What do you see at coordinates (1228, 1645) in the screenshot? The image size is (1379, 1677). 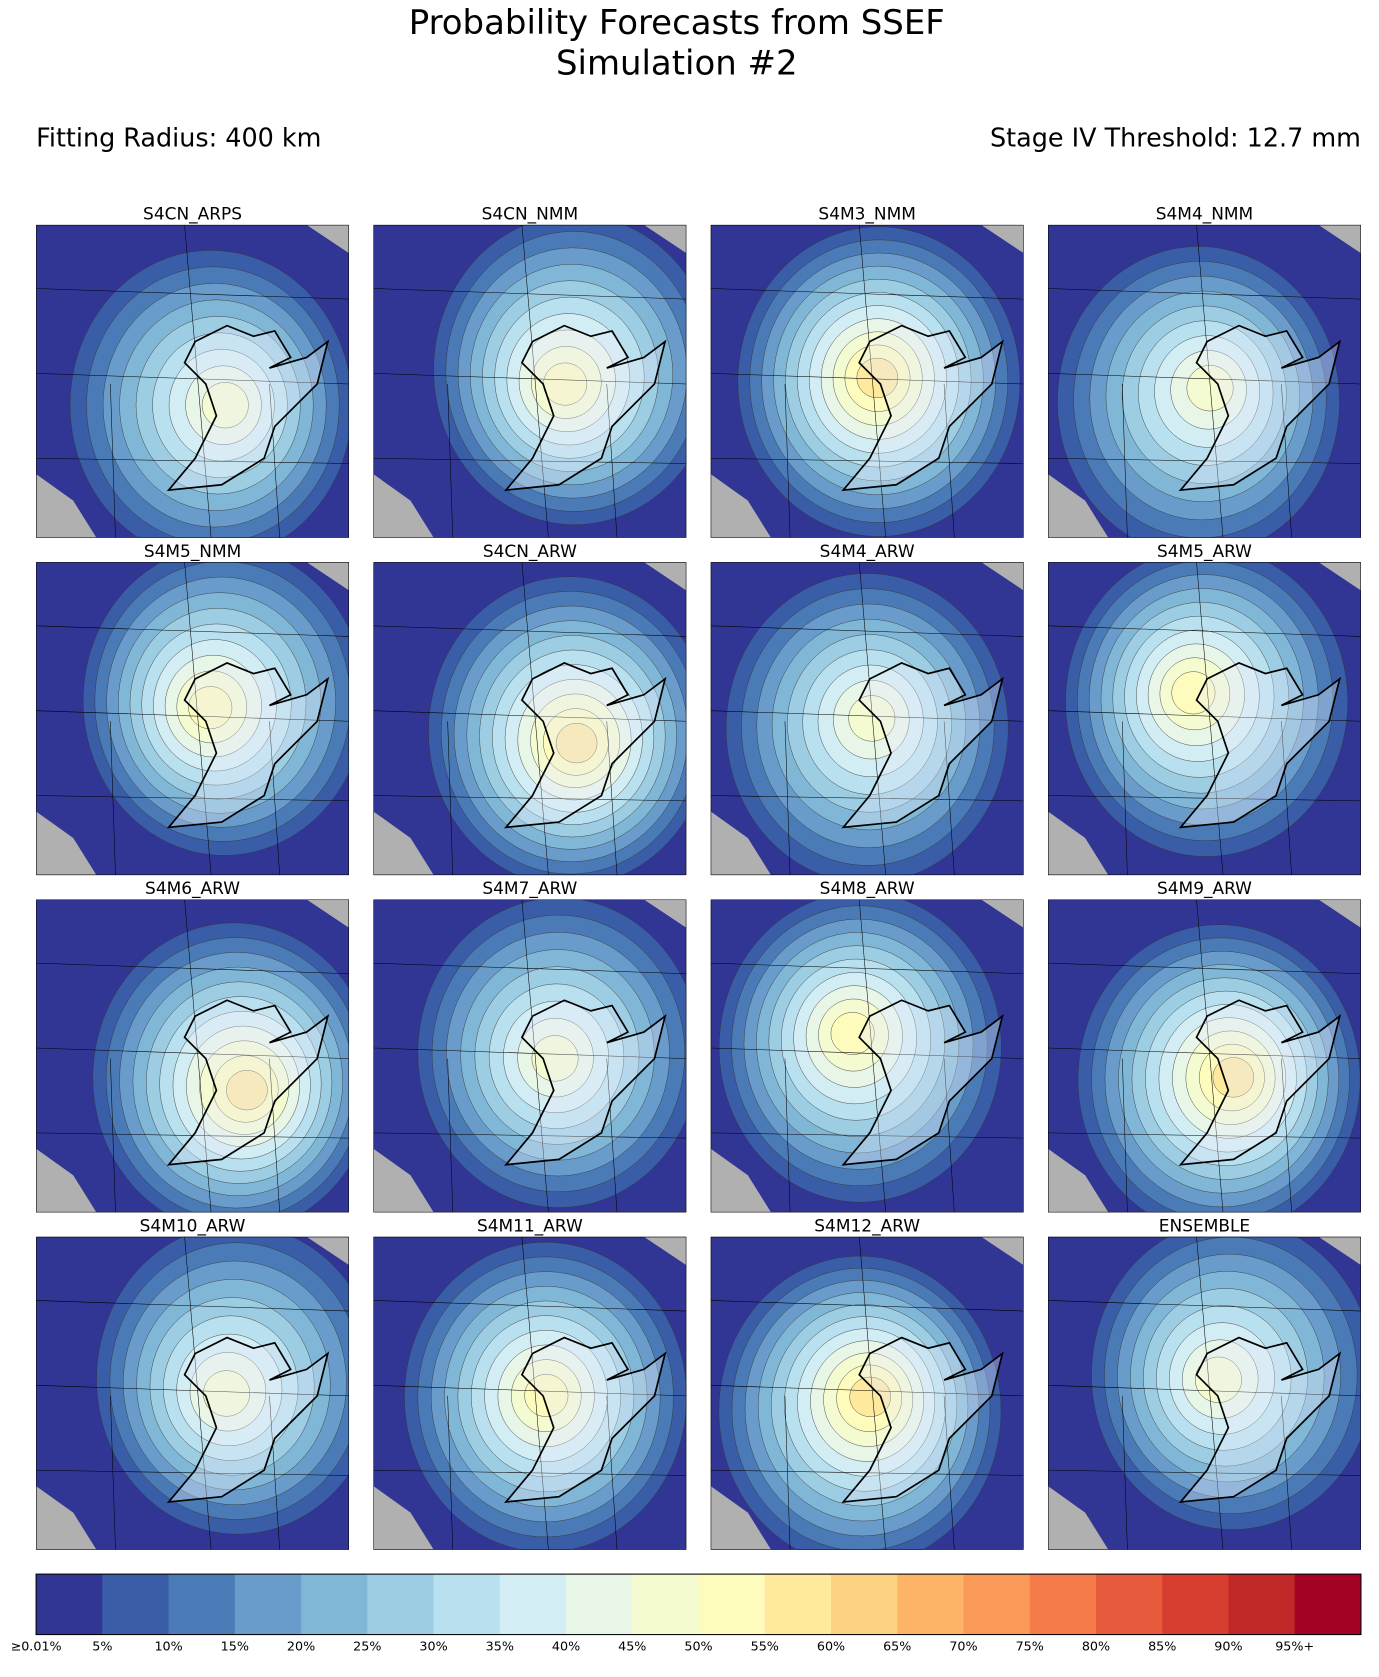 I see `colorbar-label: 90%` at bounding box center [1228, 1645].